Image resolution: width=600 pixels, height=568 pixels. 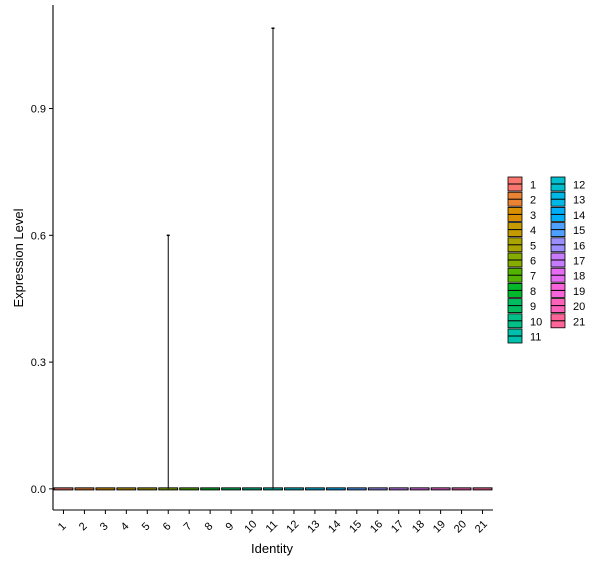 What do you see at coordinates (579, 186) in the screenshot?
I see `legend-label: 12` at bounding box center [579, 186].